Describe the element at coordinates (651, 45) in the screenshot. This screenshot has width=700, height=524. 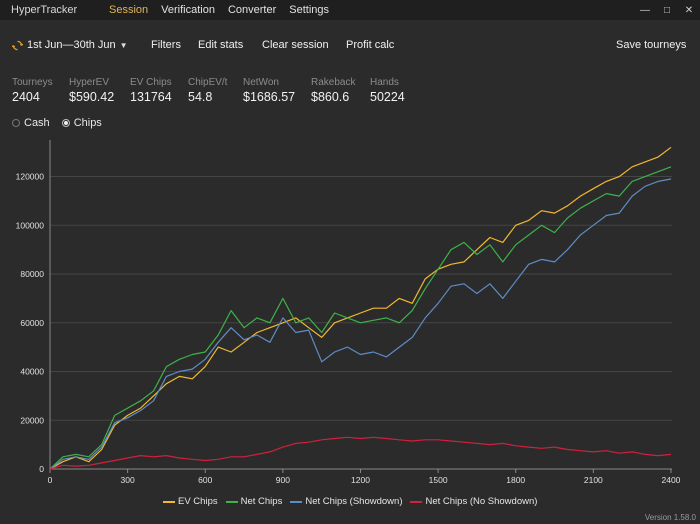
I see `save-tourneys-button: Save tourneys` at that location.